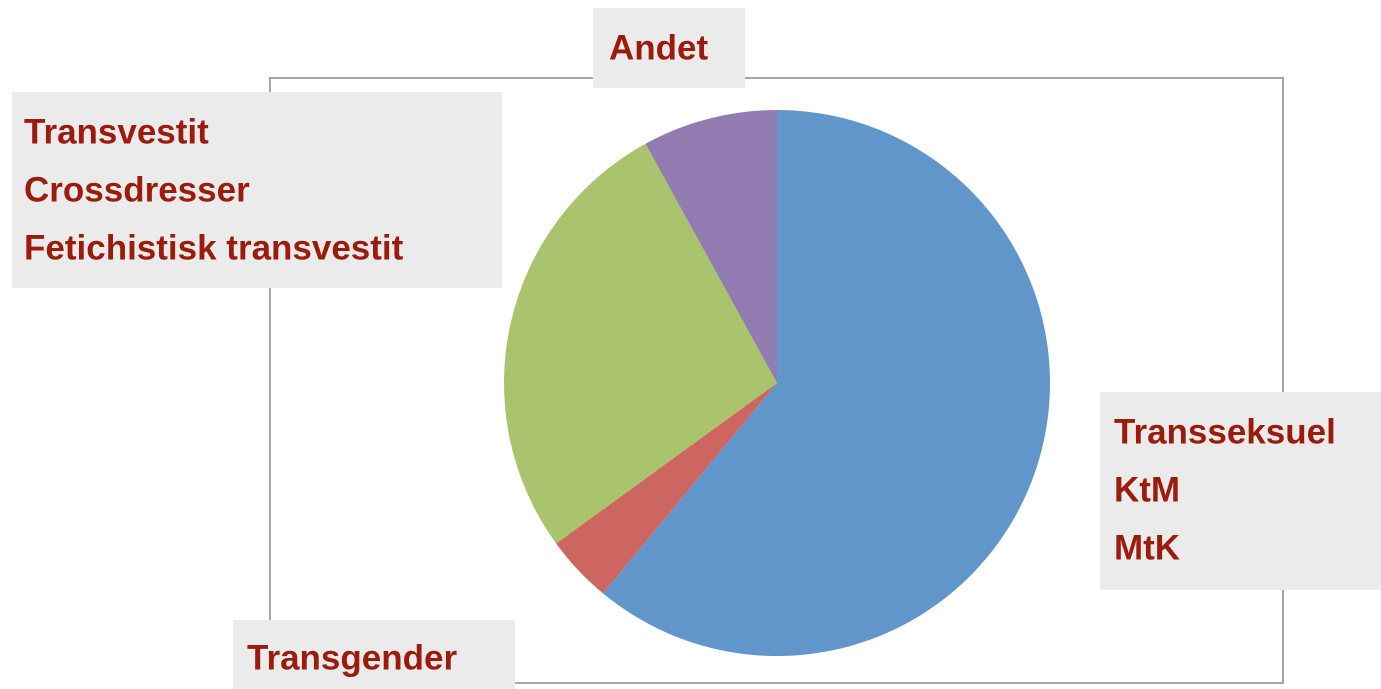 This screenshot has height=689, width=1381. What do you see at coordinates (116, 131) in the screenshot?
I see `slice-label: Transvestit` at bounding box center [116, 131].